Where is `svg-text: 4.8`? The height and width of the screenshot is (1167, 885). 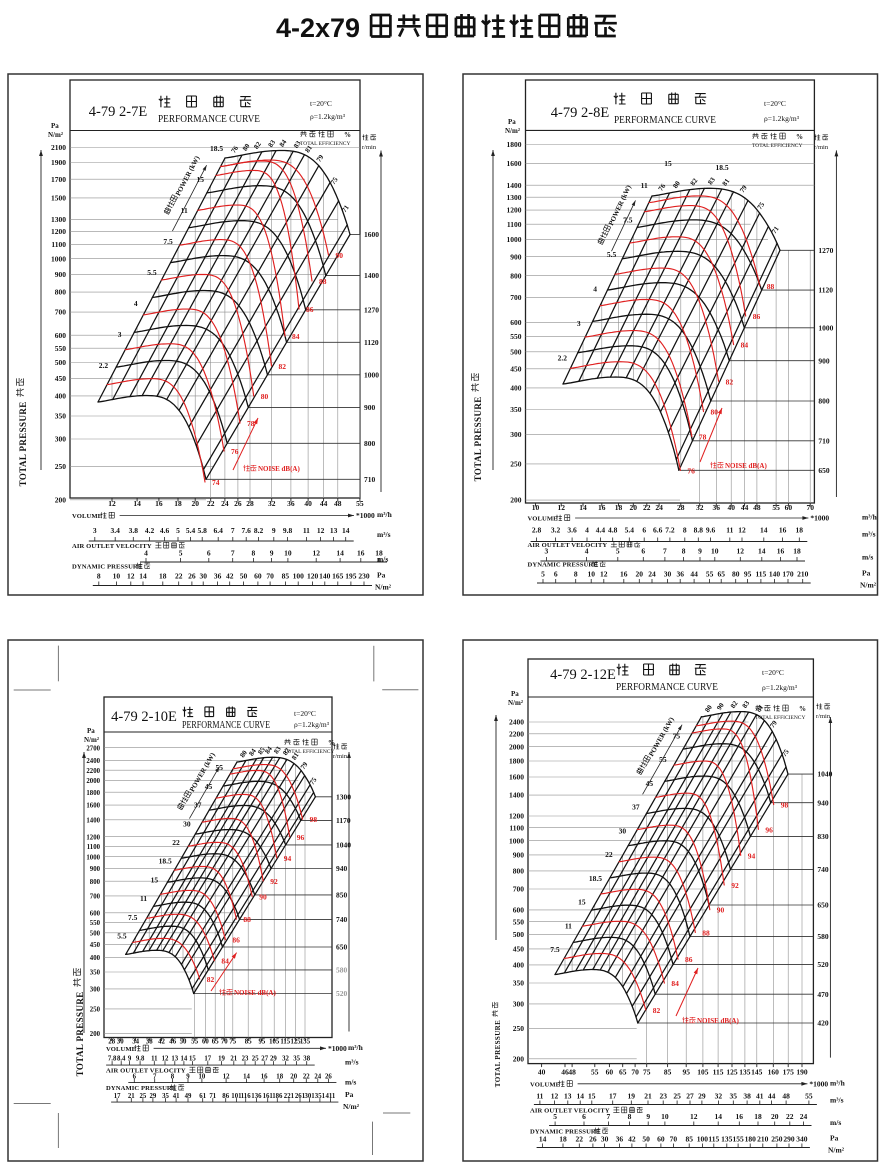 svg-text: 4.8 is located at coordinates (613, 530).